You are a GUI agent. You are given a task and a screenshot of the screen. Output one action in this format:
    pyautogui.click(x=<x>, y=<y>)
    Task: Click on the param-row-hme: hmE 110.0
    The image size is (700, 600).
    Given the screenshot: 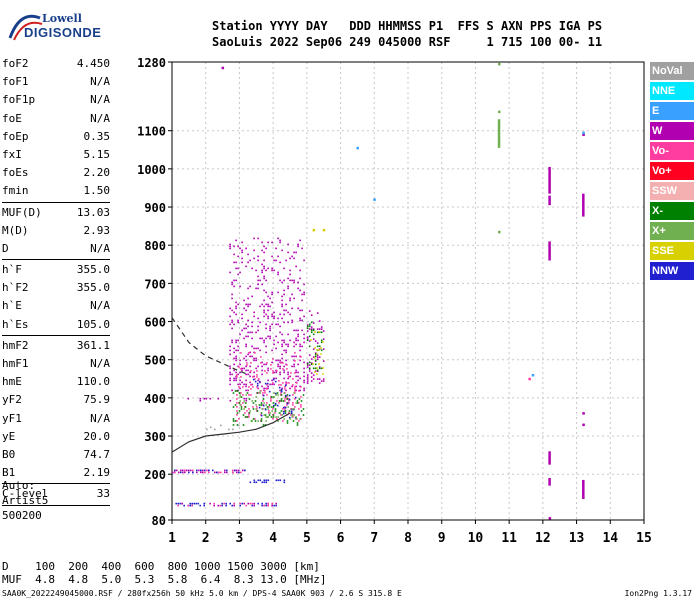 What is the action you would take?
    pyautogui.click(x=56, y=382)
    